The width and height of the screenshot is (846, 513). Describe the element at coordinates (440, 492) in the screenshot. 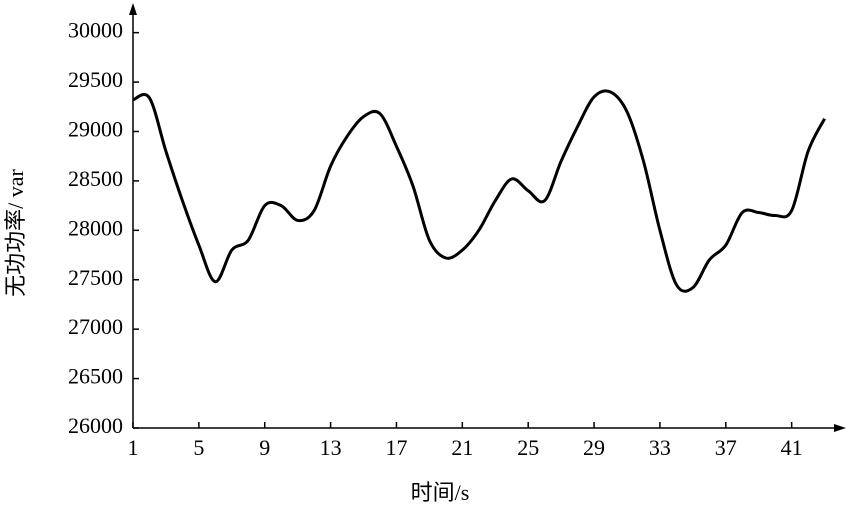

I see `x-axis-label: 时间/s` at that location.